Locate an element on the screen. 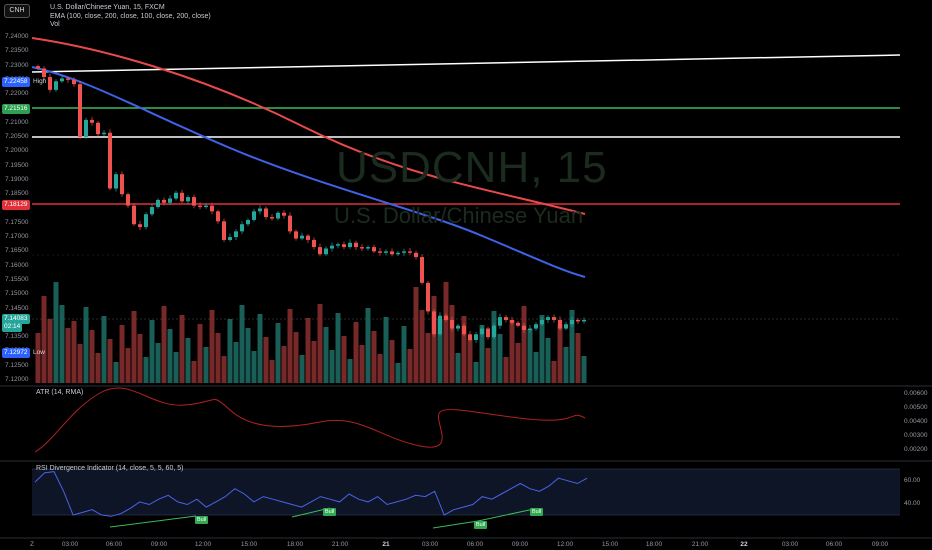  rsi-axis-40: 40.00 is located at coordinates (912, 503).